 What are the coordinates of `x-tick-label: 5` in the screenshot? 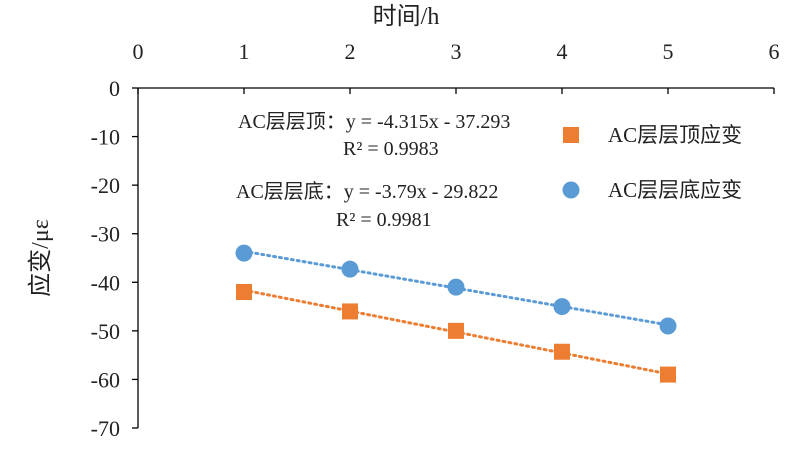 It's located at (668, 51).